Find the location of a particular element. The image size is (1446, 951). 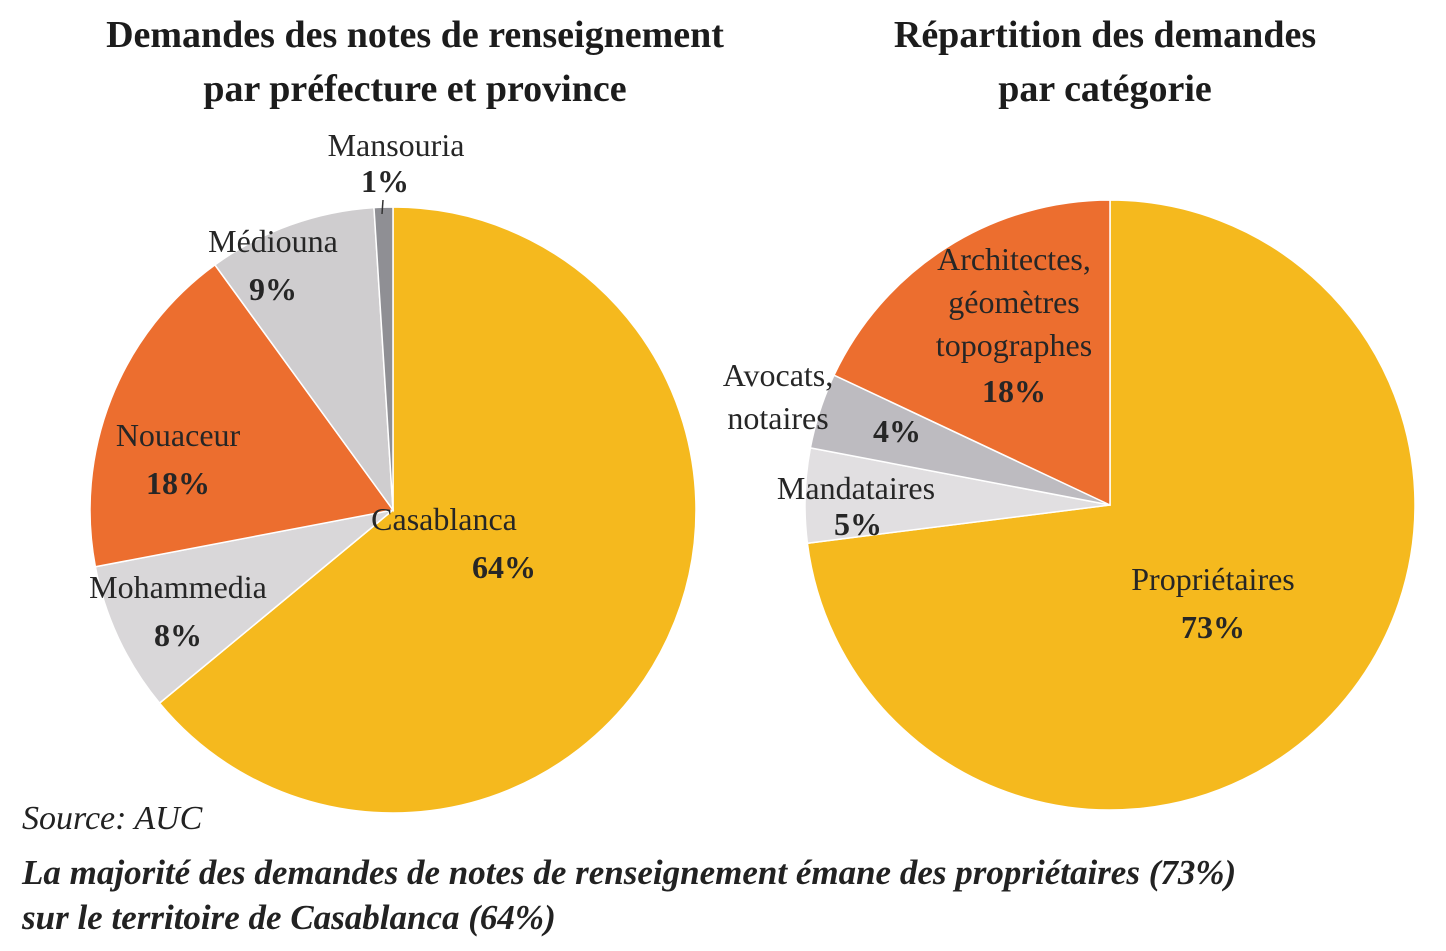

pie-slice-nouaceur is located at coordinates (242, 415).